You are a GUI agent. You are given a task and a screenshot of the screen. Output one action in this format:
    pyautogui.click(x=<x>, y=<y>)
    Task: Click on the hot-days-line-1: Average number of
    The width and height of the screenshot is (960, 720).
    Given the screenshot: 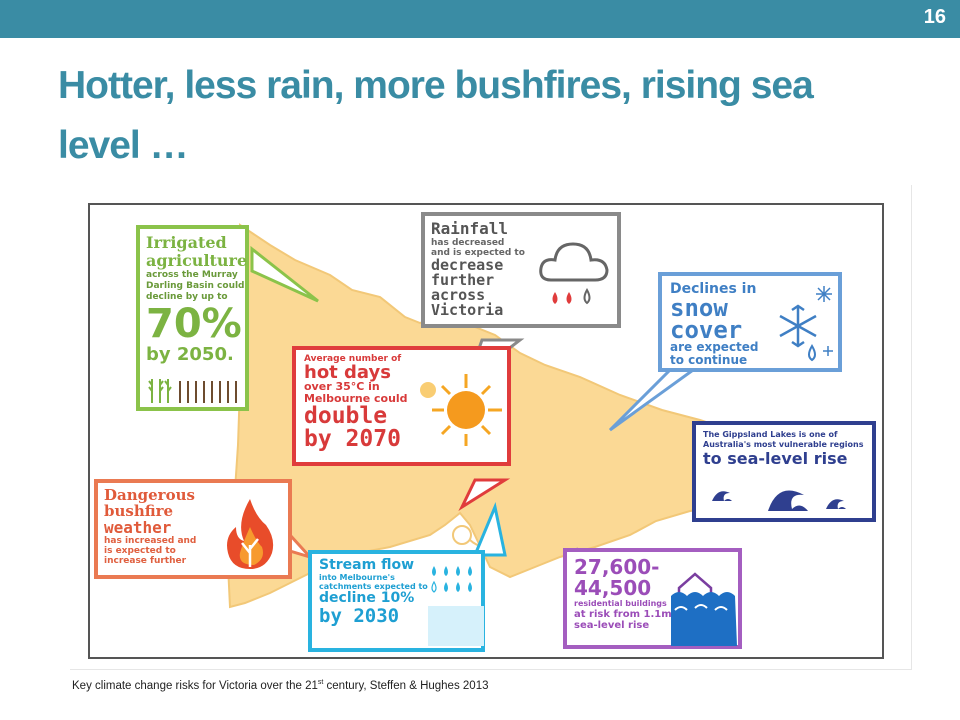 What is the action you would take?
    pyautogui.click(x=353, y=359)
    